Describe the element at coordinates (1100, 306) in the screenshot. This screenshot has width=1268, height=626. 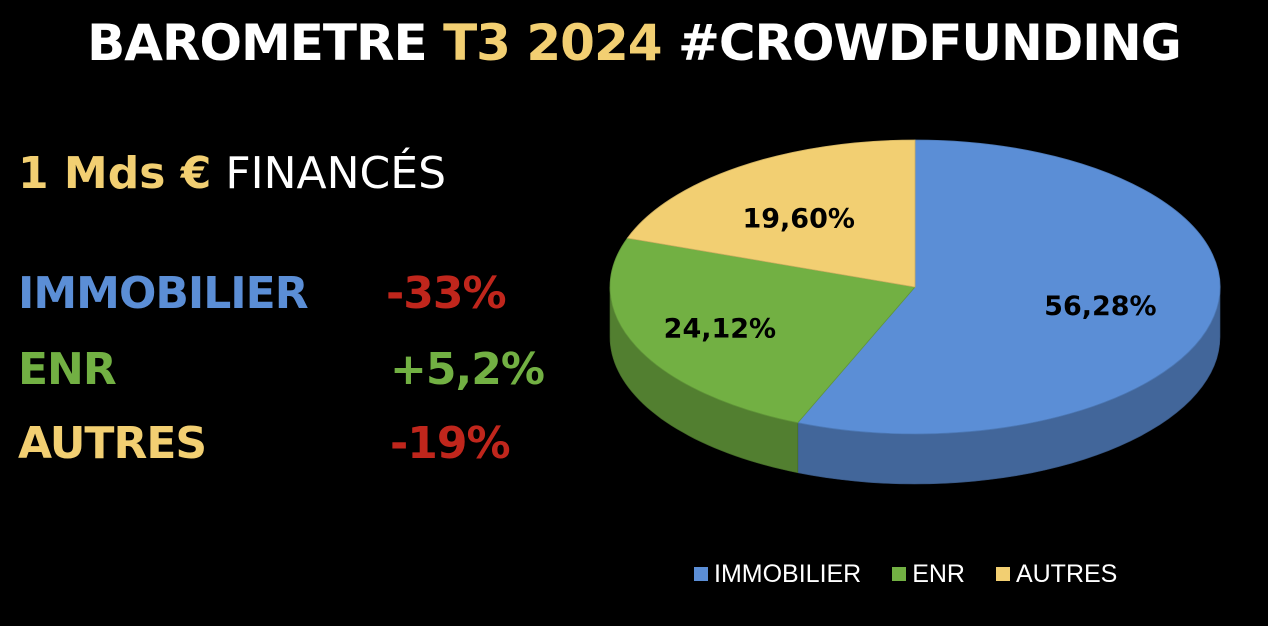
I see `data-label-immobilier: 56,28%` at that location.